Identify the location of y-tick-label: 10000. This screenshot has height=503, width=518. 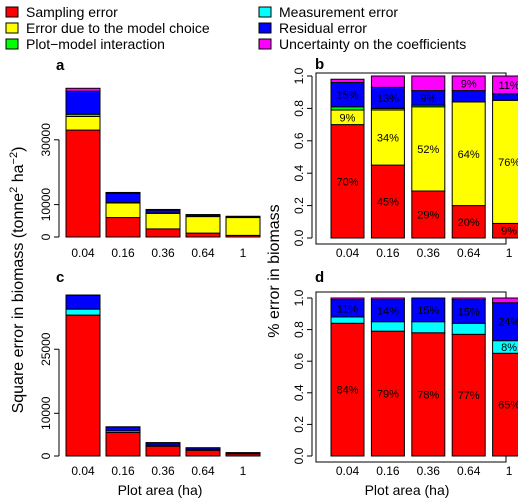
(46, 205).